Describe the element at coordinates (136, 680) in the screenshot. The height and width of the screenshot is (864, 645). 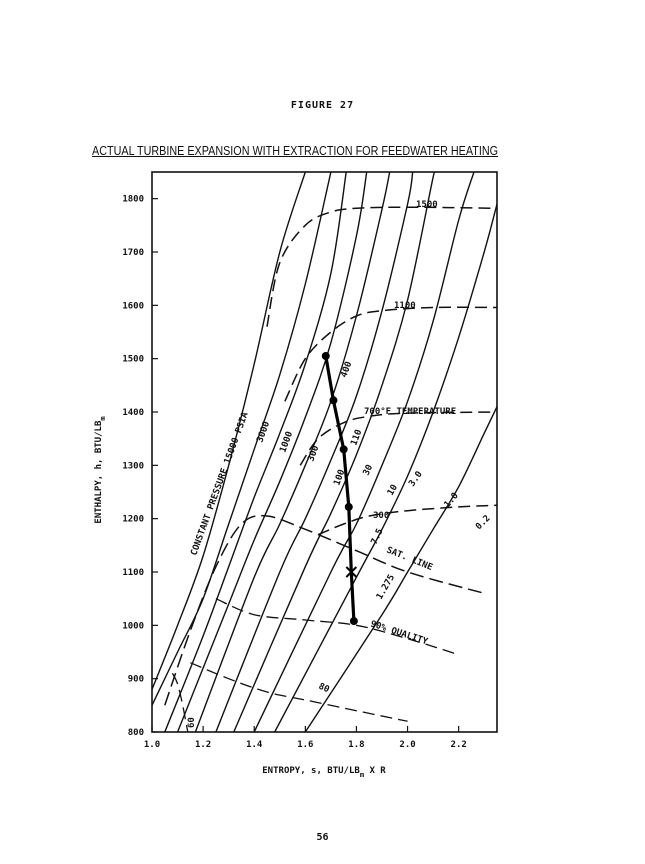
I see `y-tick-label: 900` at that location.